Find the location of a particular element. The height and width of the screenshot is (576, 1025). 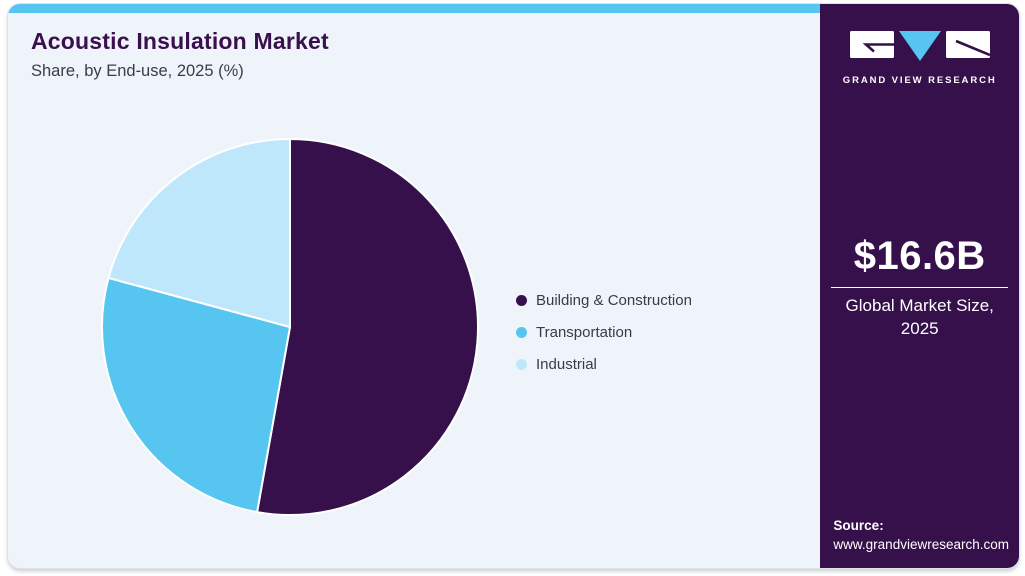

market-size-value: $16.6B is located at coordinates (919, 256).